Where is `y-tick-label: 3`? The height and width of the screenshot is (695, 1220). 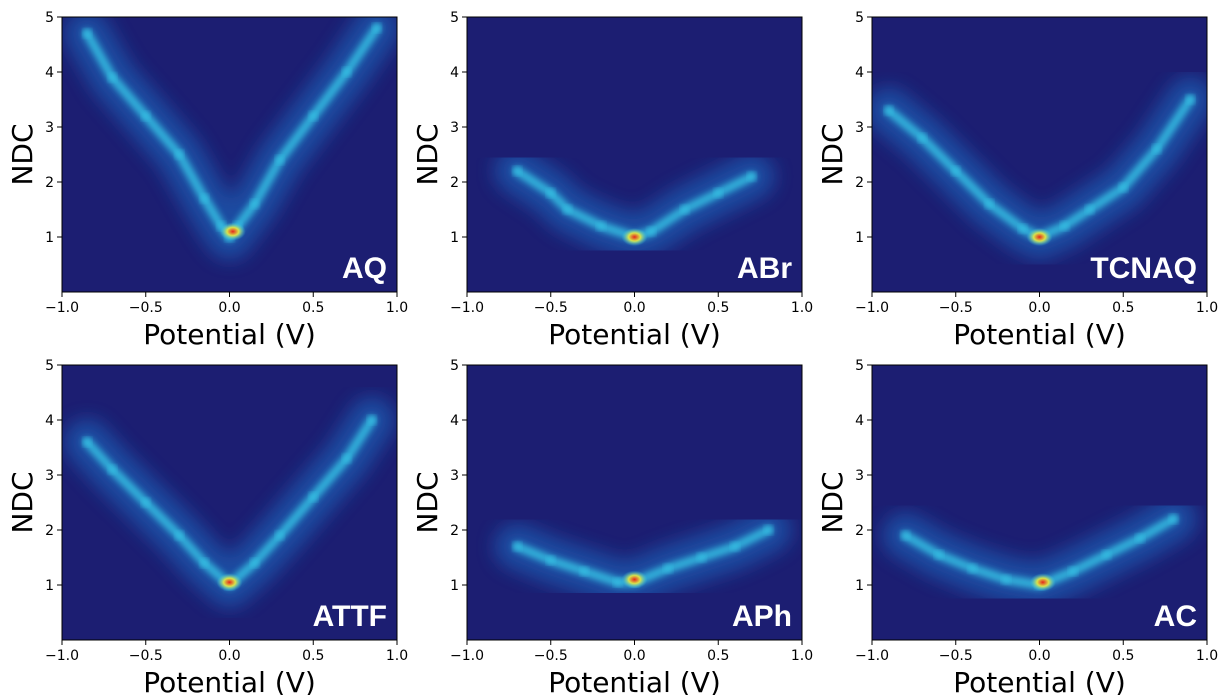
y-tick-label: 3 is located at coordinates (49, 128).